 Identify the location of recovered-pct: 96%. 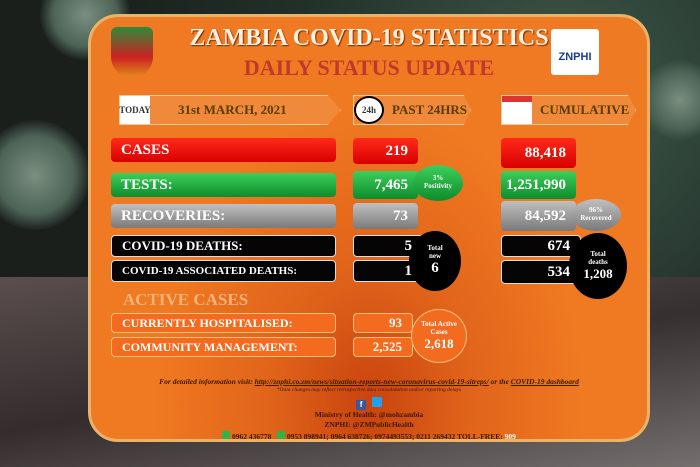
(596, 210).